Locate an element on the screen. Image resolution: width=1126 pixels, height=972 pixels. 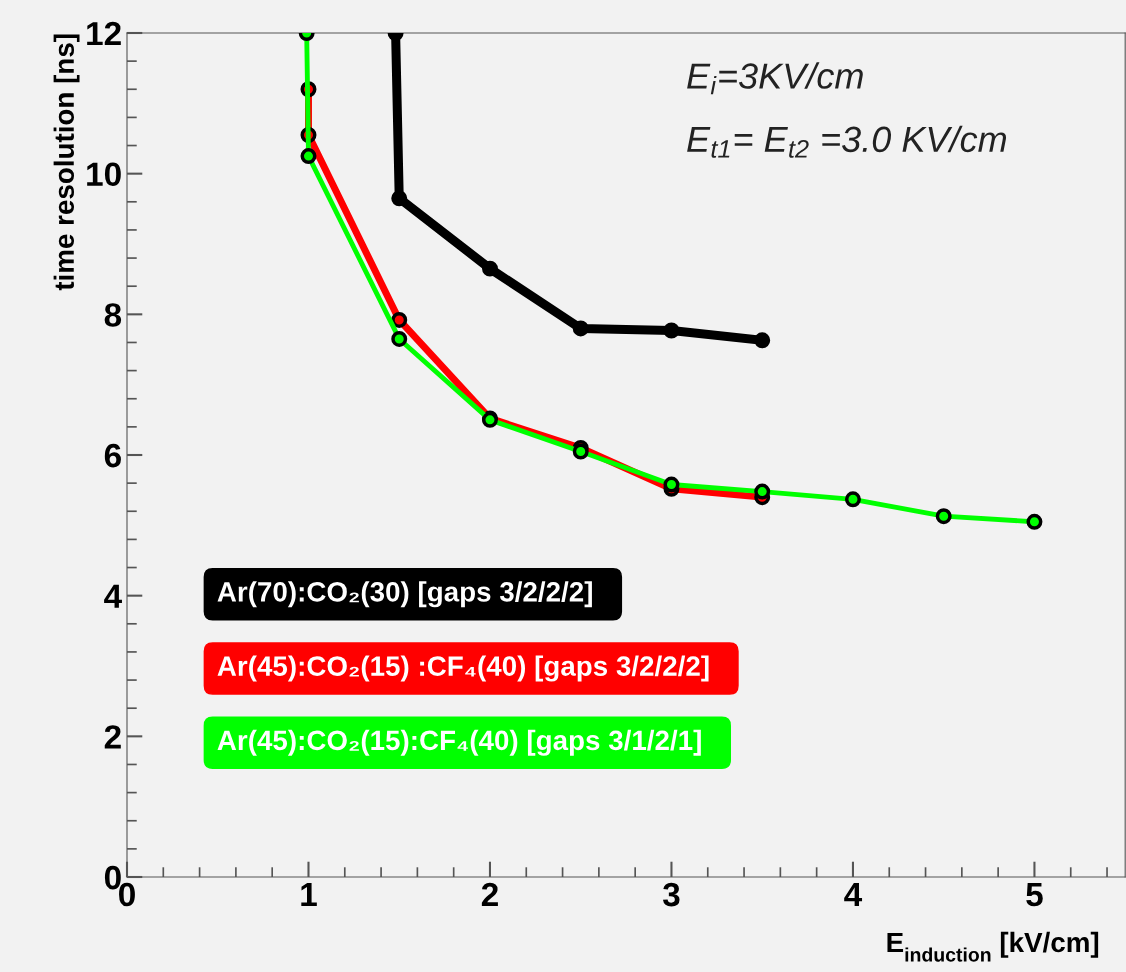
y-tick-label: 10 is located at coordinates (104, 174).